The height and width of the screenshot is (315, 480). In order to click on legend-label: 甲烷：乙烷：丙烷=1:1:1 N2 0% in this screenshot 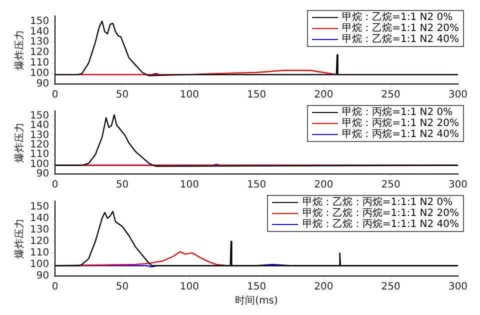, I will do `click(377, 202)`.